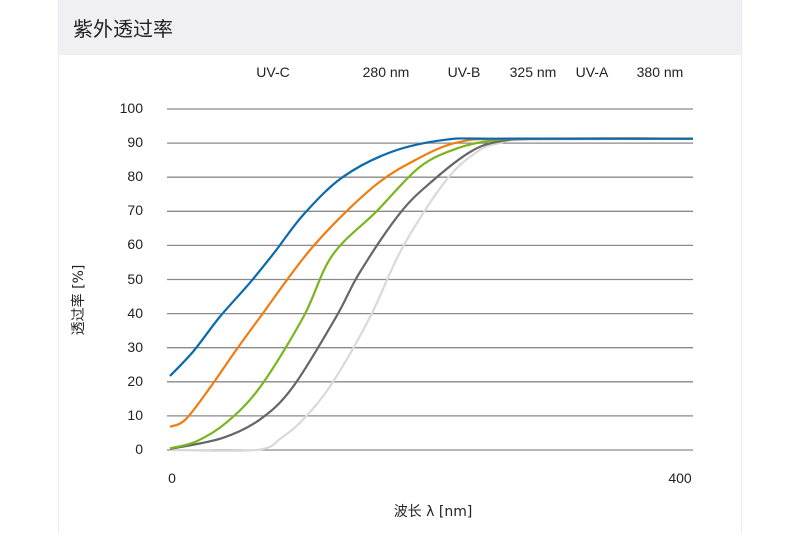  Describe the element at coordinates (273, 72) in the screenshot. I see `band-label-uvc: UV-C` at that location.